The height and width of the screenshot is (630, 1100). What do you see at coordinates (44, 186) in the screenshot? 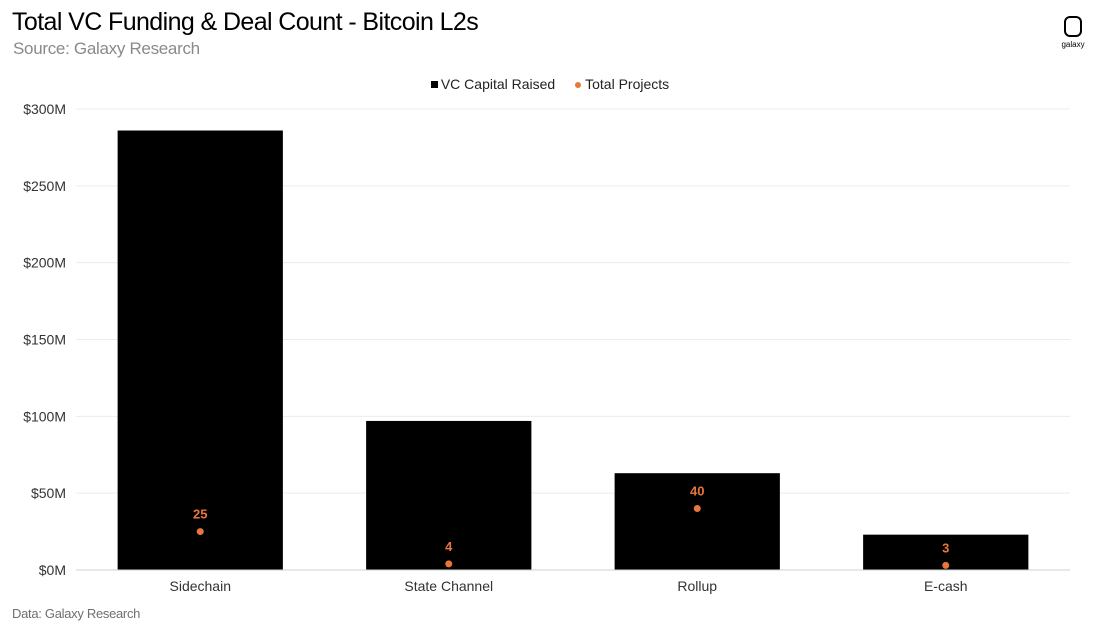
I see `y-tick-label: $250M` at bounding box center [44, 186].